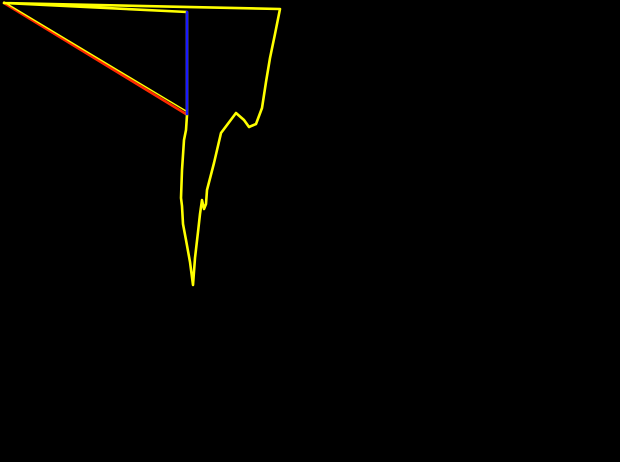  I want to click on red-diagonal-line, so click(95, 58).